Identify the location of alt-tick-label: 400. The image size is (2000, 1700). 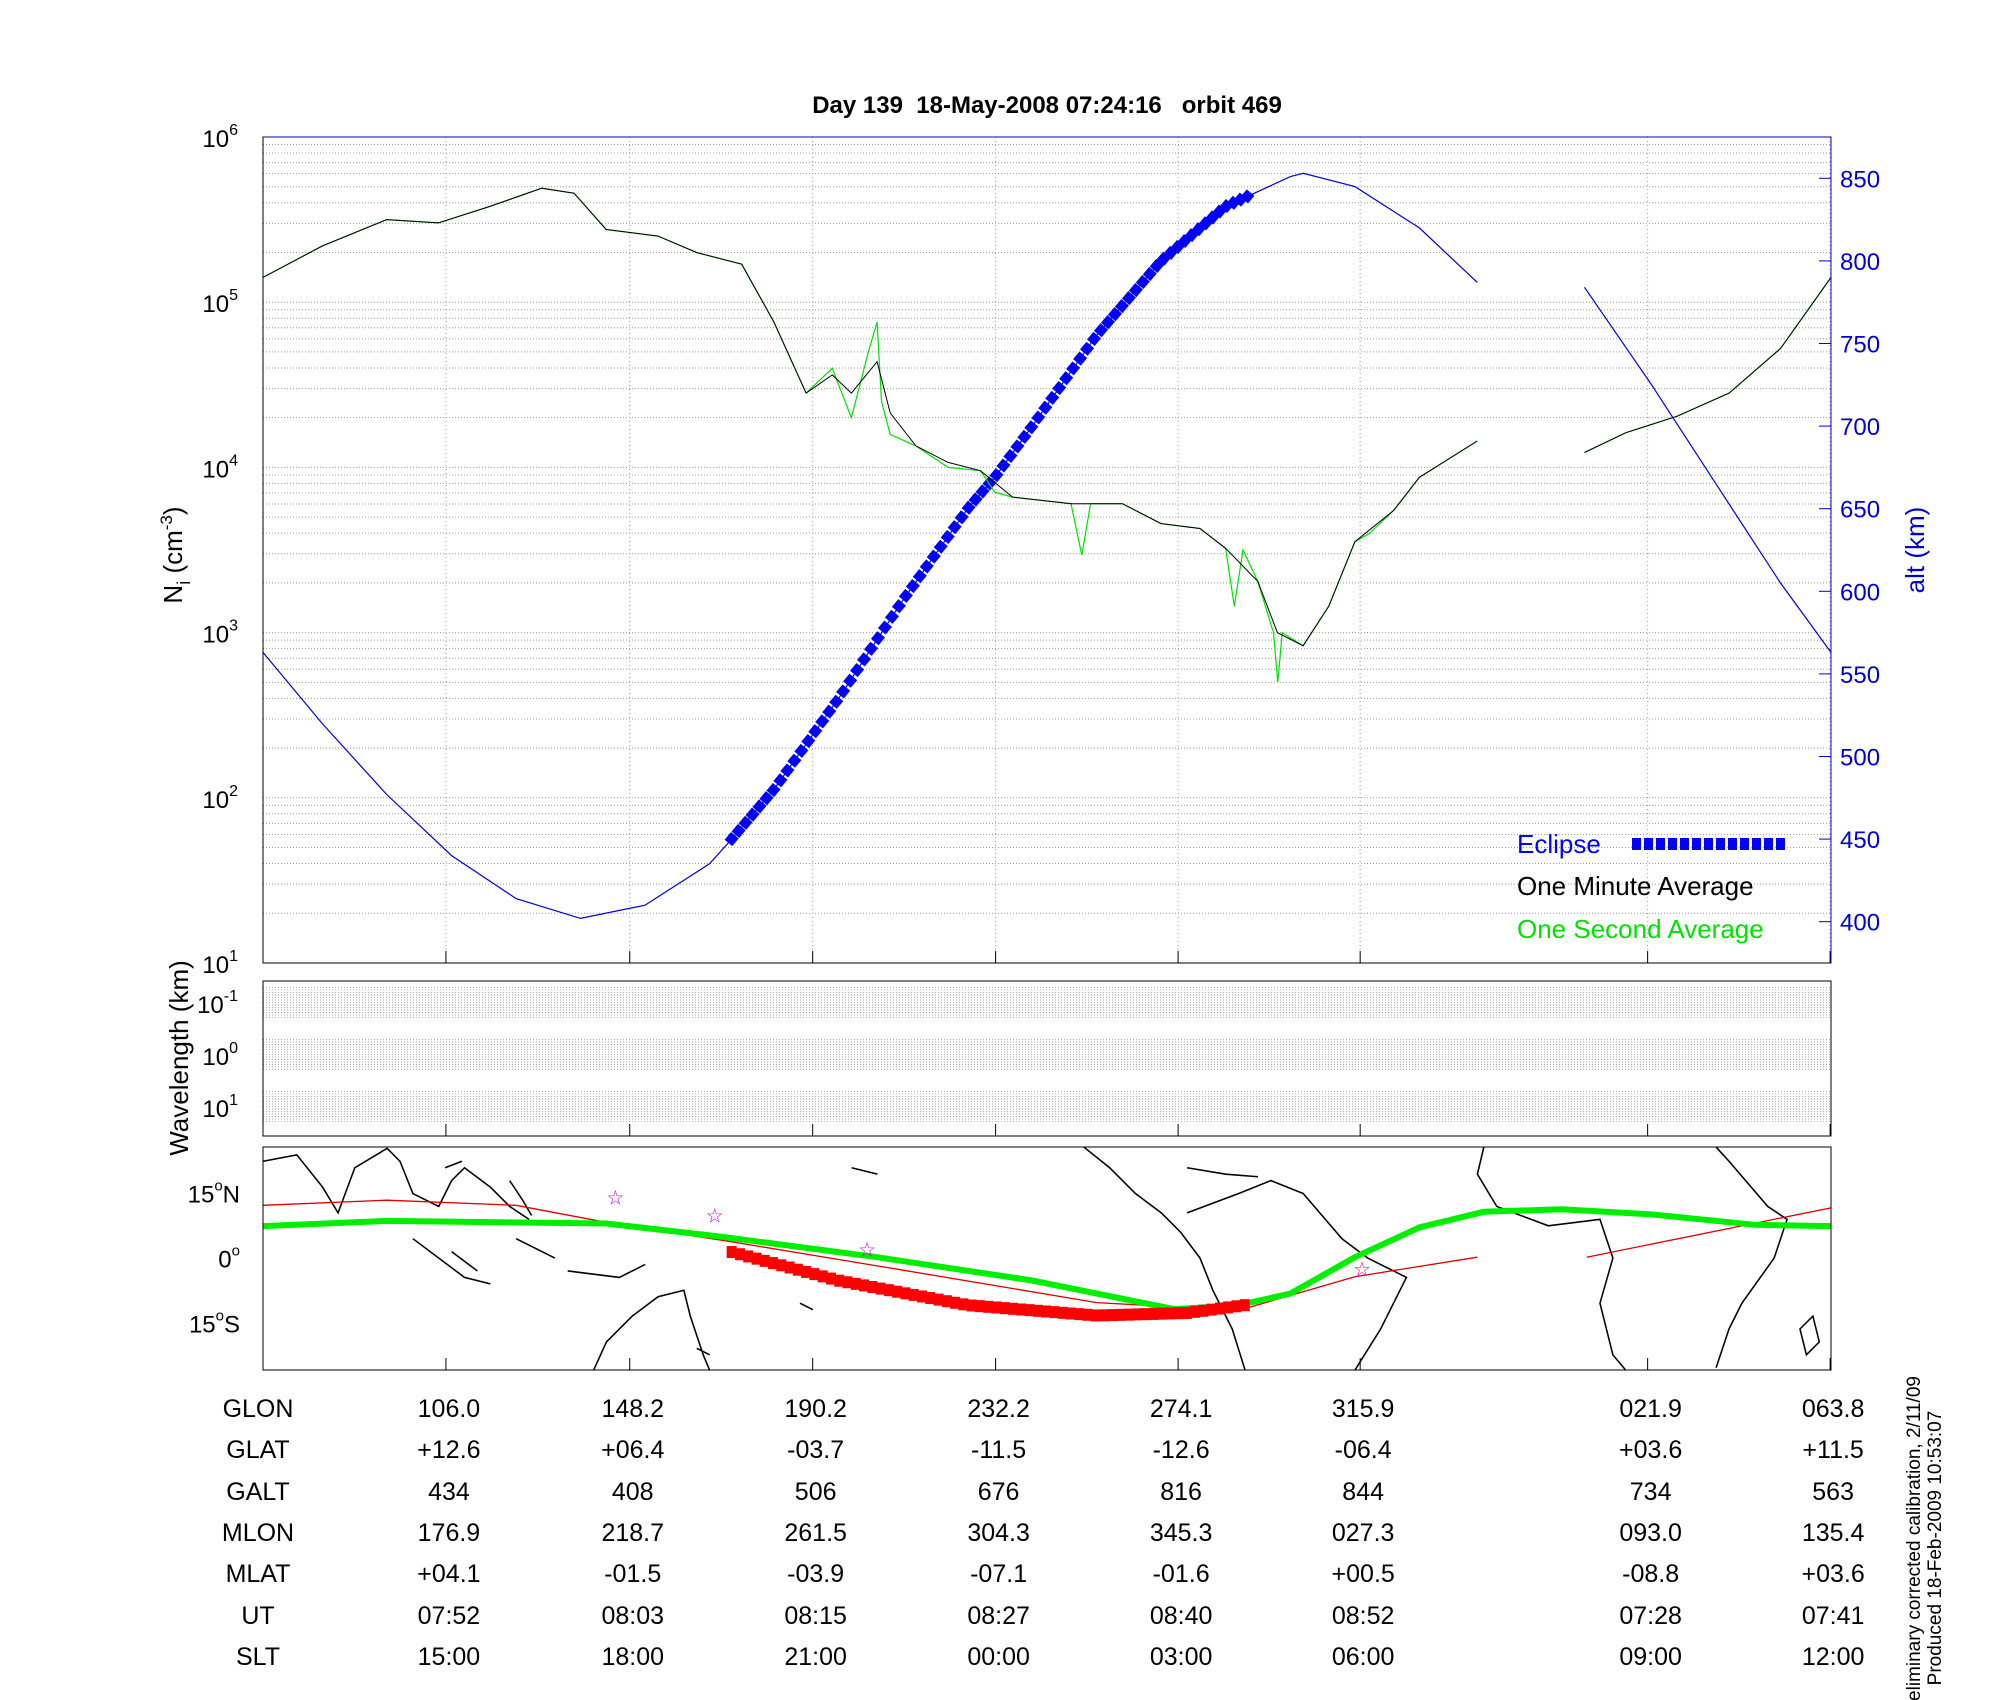
(1860, 923).